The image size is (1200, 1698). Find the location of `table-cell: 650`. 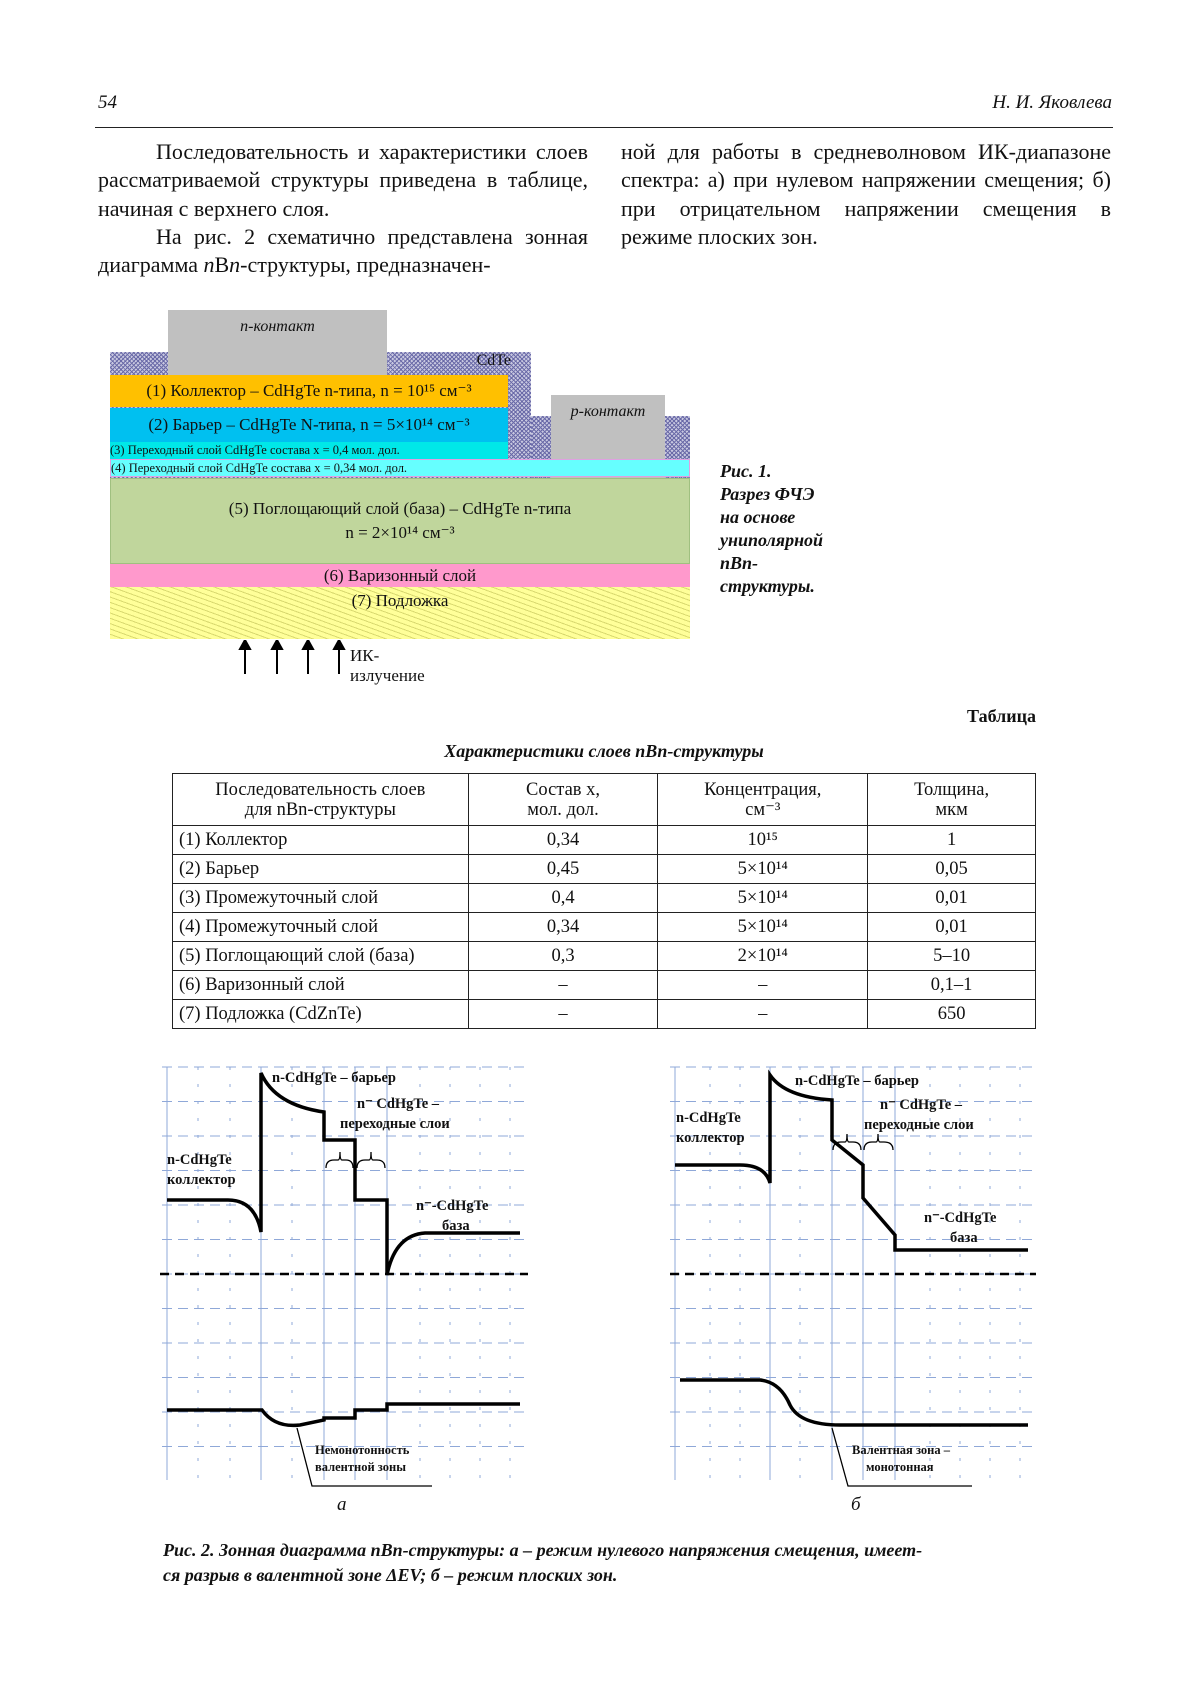

table-cell: 650 is located at coordinates (951, 1014).